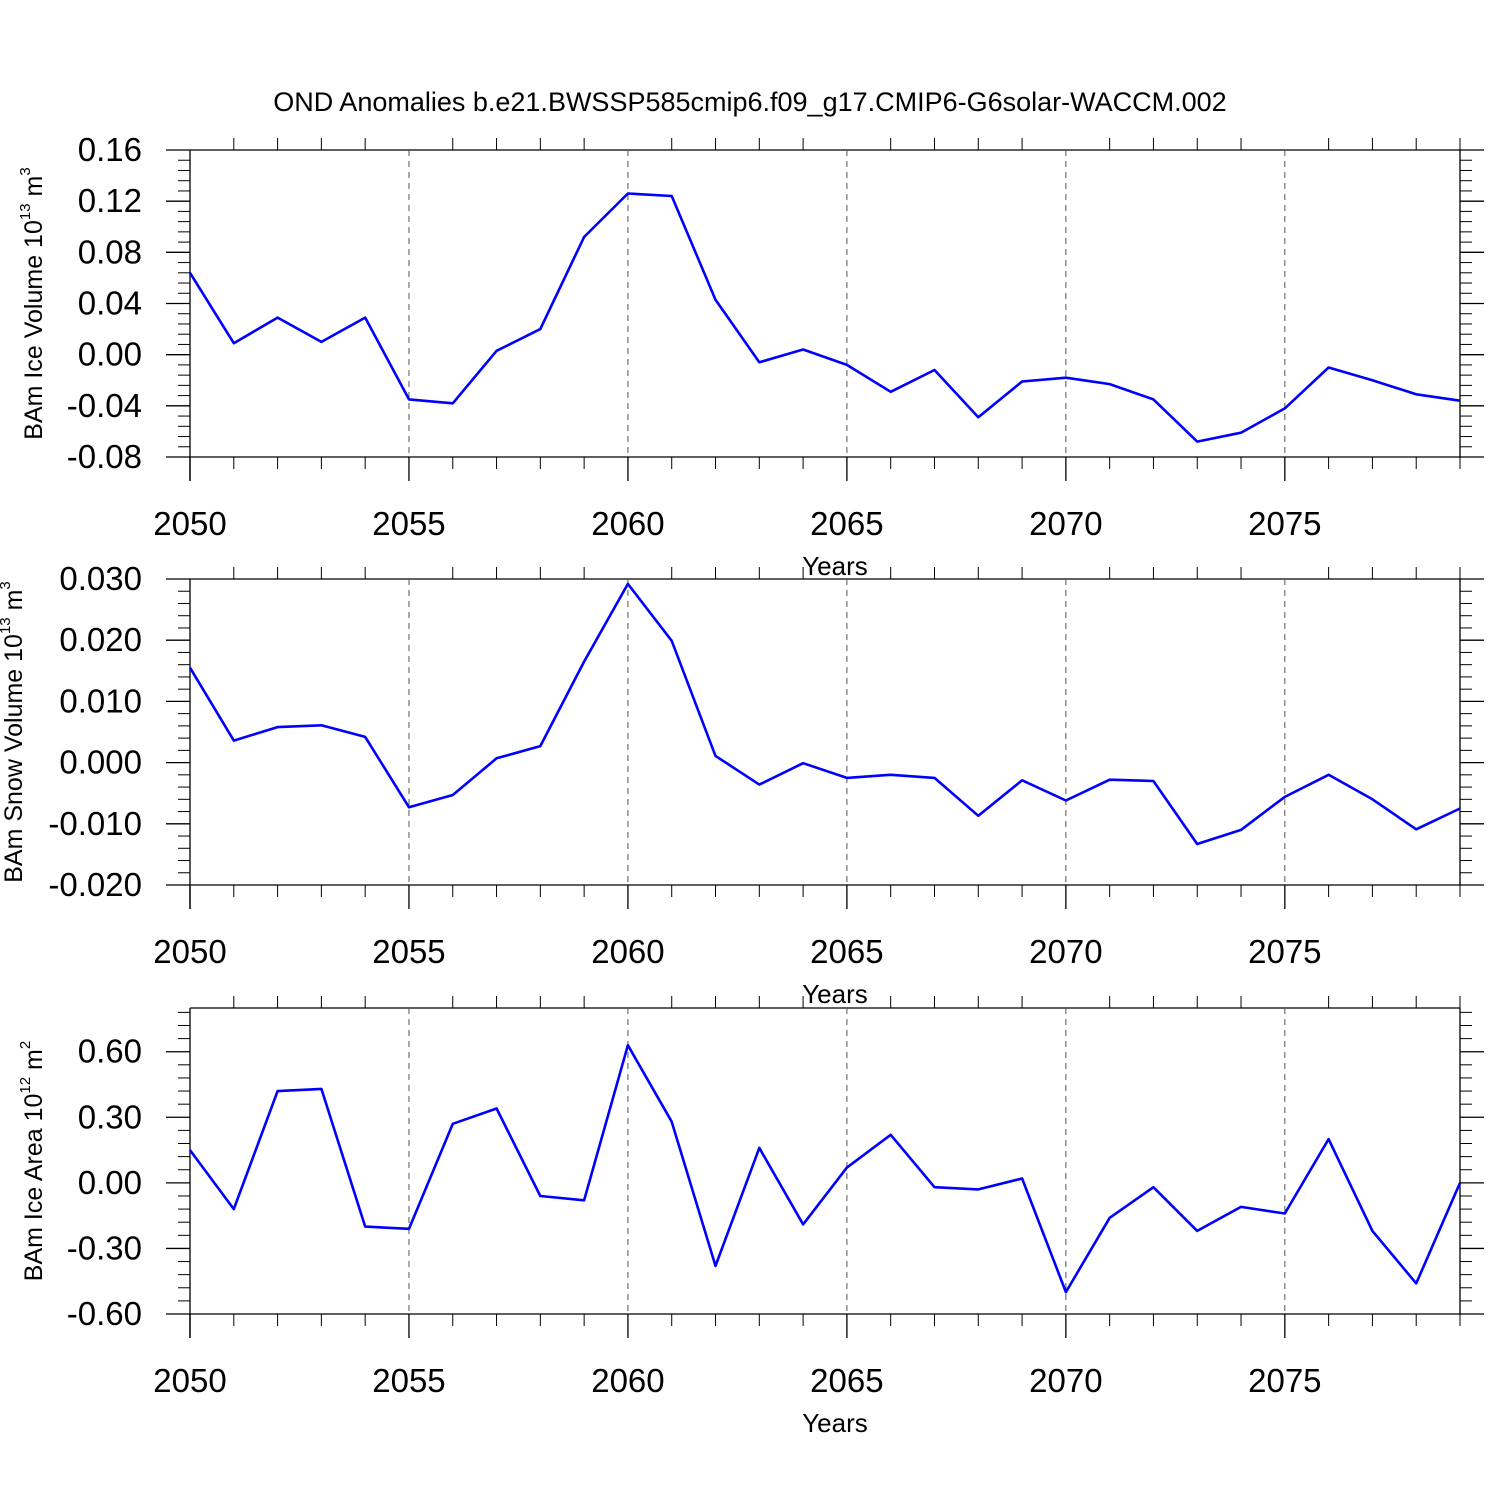 This screenshot has width=1500, height=1500. What do you see at coordinates (104, 456) in the screenshot?
I see `y-tick-label: -0.08` at bounding box center [104, 456].